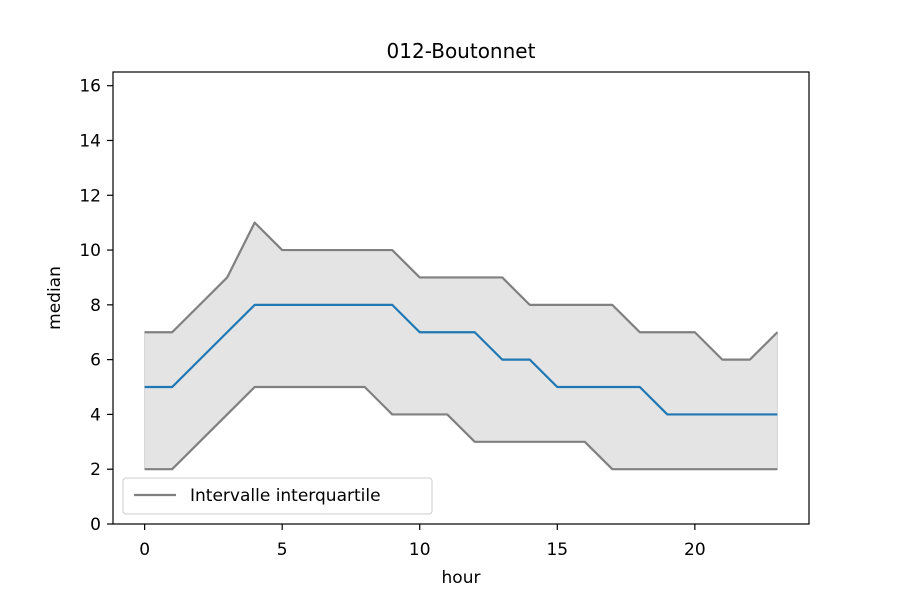 The width and height of the screenshot is (900, 600). I want to click on x-tick-label: 0, so click(144, 550).